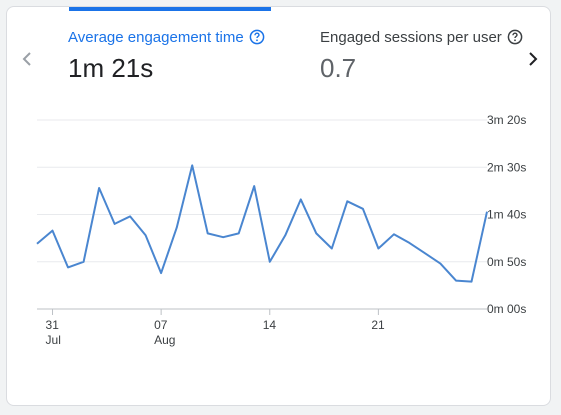 The height and width of the screenshot is (415, 561). What do you see at coordinates (53, 340) in the screenshot?
I see `x-tick-sublabel: Jul` at bounding box center [53, 340].